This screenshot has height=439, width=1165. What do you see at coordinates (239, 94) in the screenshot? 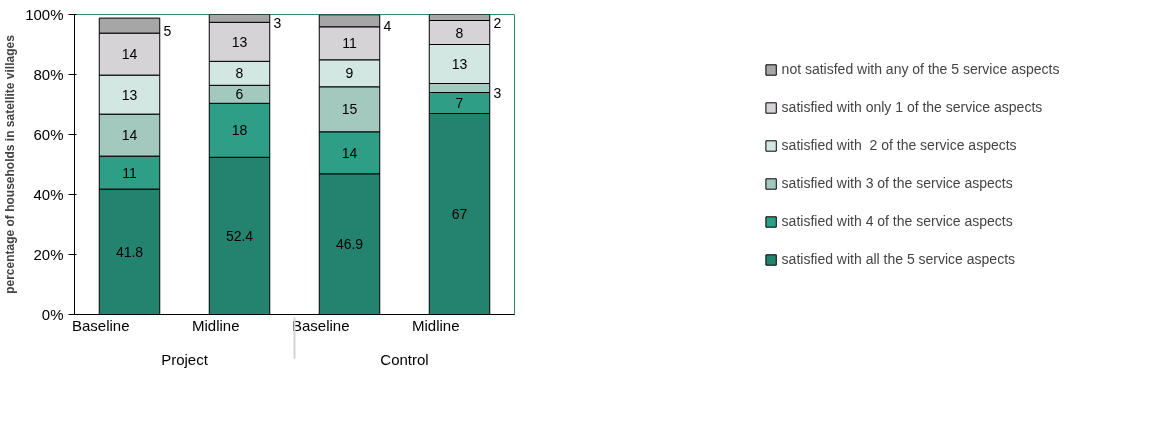
I see `data-label: 6` at bounding box center [239, 94].